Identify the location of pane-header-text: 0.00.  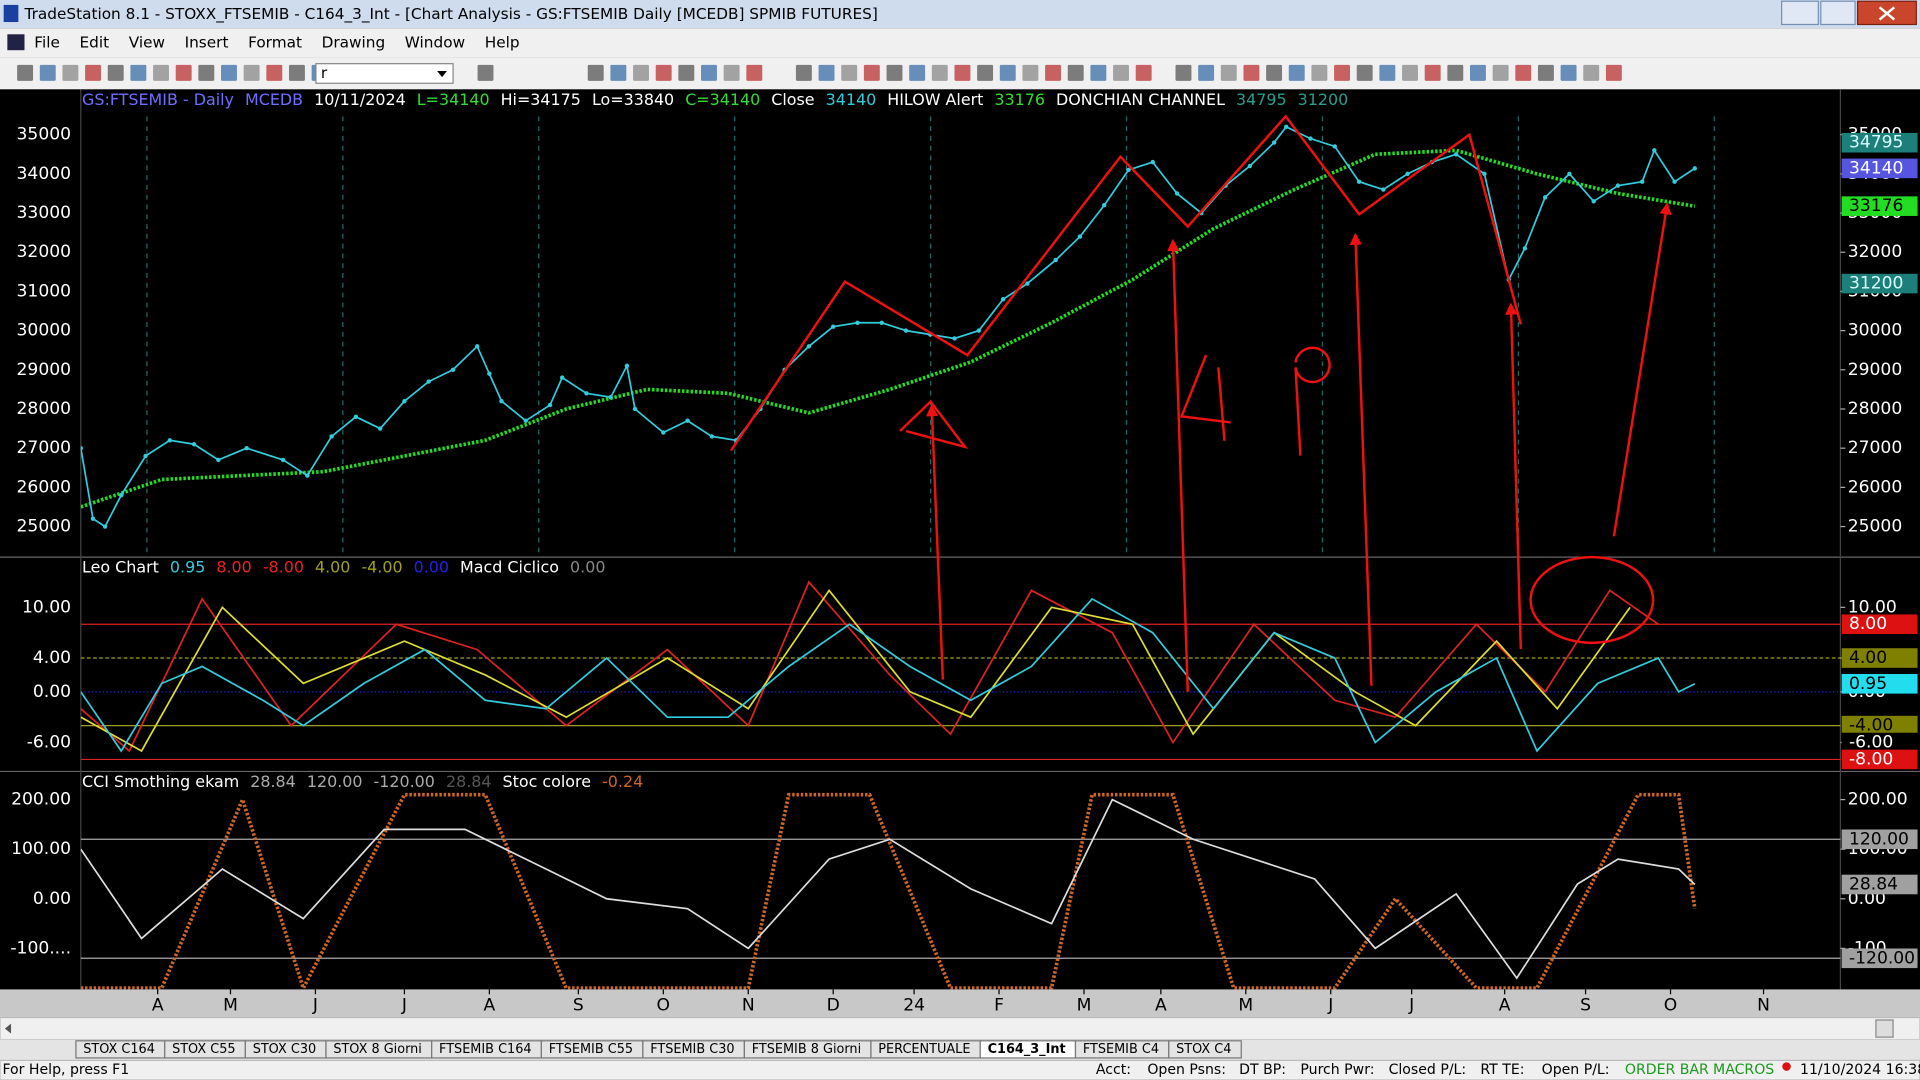
(587, 567).